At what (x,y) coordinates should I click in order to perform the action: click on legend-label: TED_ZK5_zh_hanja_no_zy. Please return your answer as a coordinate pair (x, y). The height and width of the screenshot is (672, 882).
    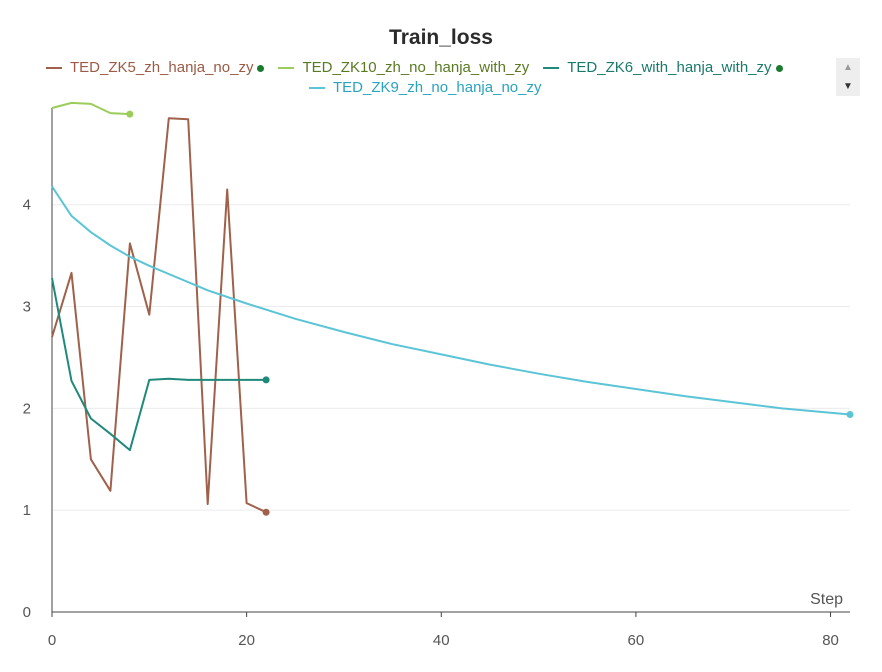
    Looking at the image, I should click on (162, 67).